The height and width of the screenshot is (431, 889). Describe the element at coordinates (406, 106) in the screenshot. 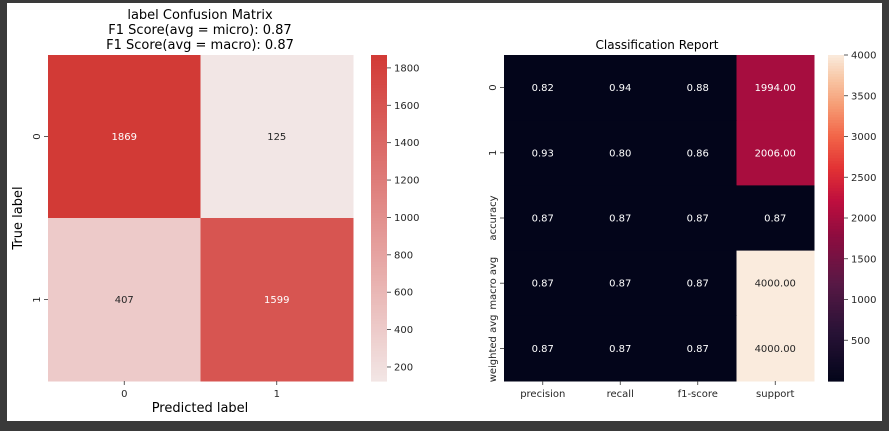

I see `colorbar-tick-label: 1600` at that location.